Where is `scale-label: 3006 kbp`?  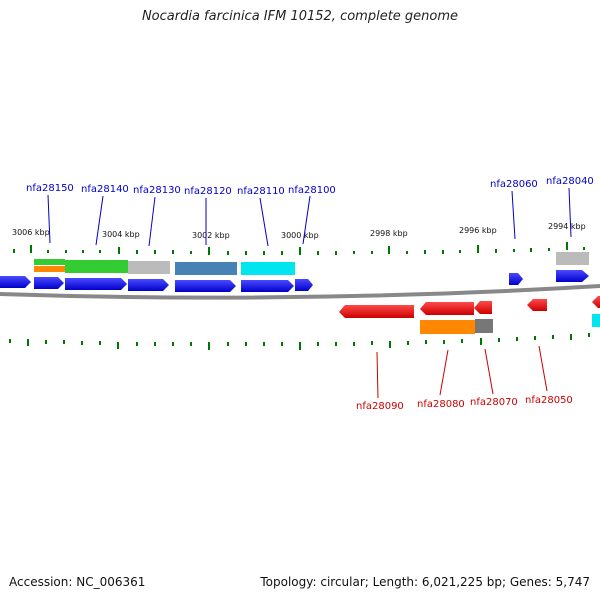
scale-label: 3006 kbp is located at coordinates (31, 232).